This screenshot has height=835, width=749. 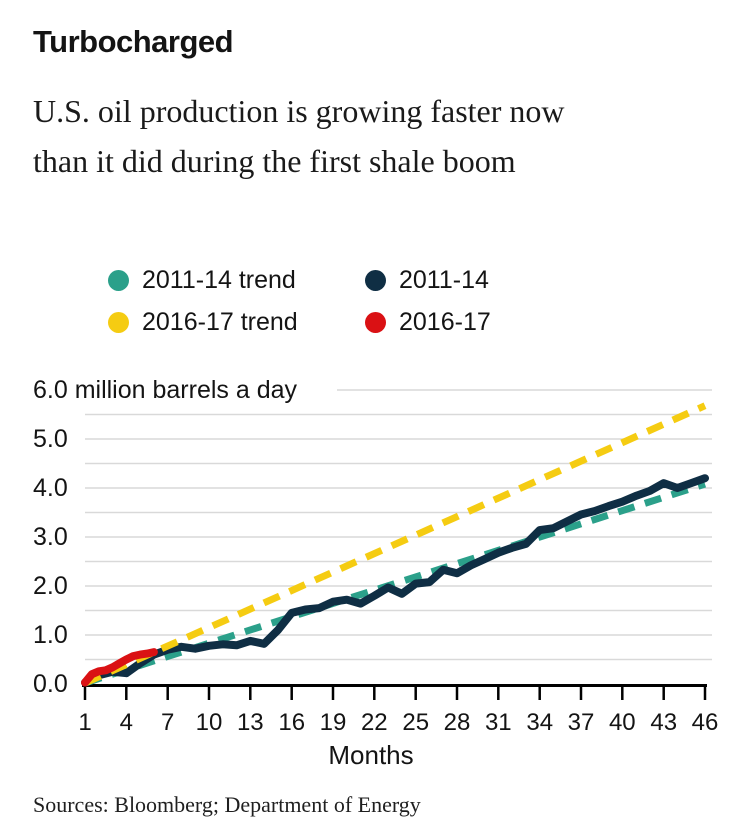 I want to click on svg-text: 1.0, so click(x=50, y=635).